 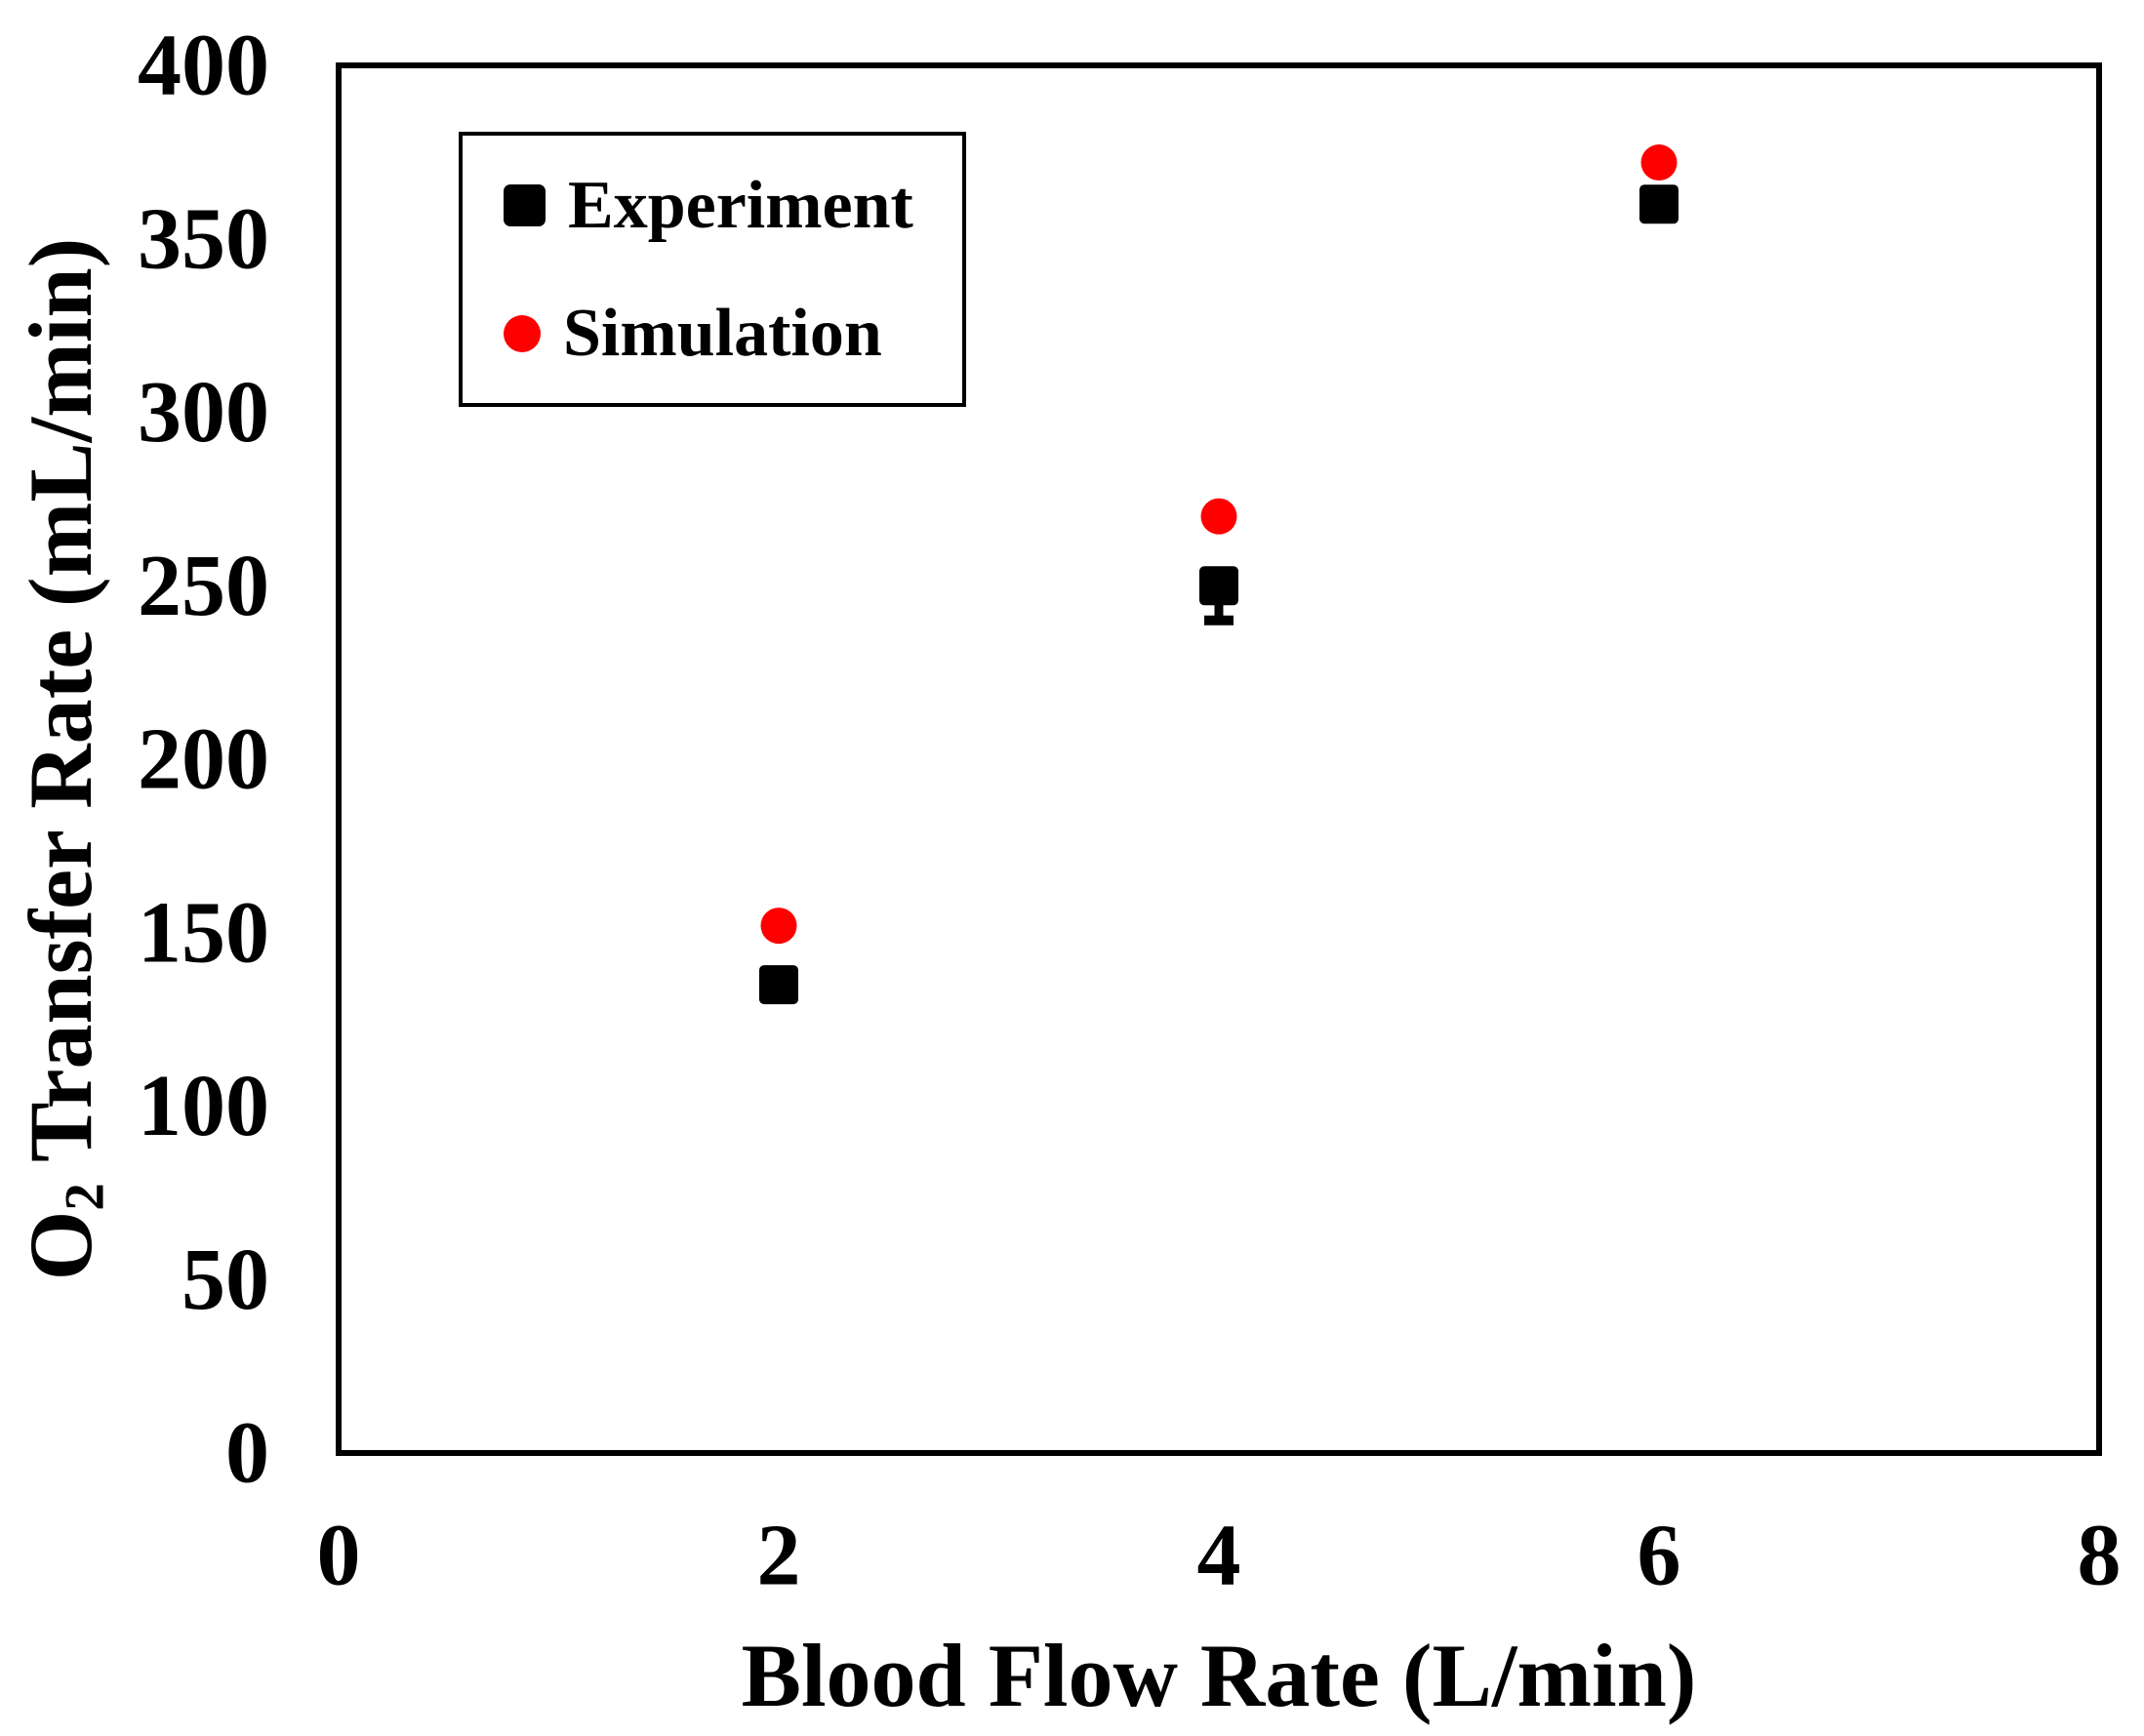 I want to click on x-tick-label: 4, so click(x=1219, y=1556).